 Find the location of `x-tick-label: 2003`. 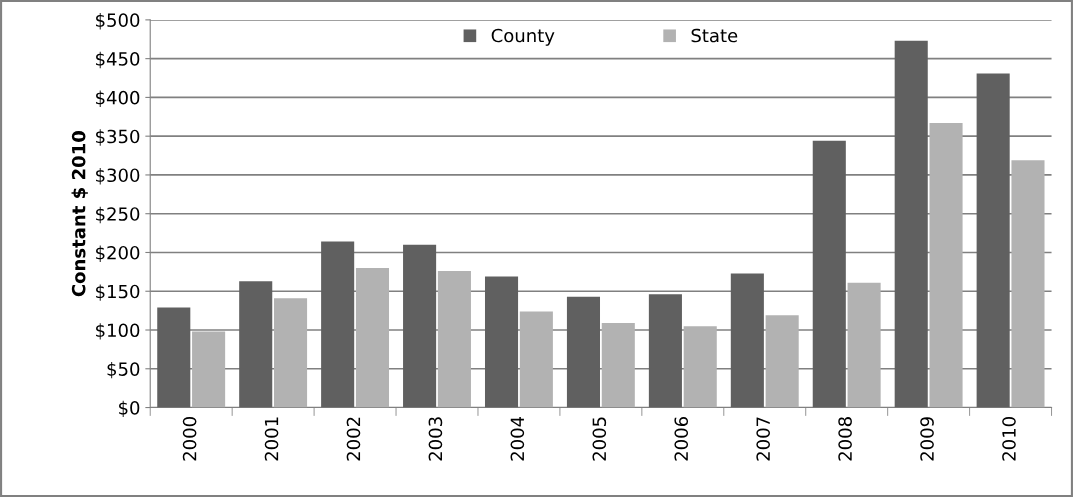

x-tick-label: 2003 is located at coordinates (435, 439).